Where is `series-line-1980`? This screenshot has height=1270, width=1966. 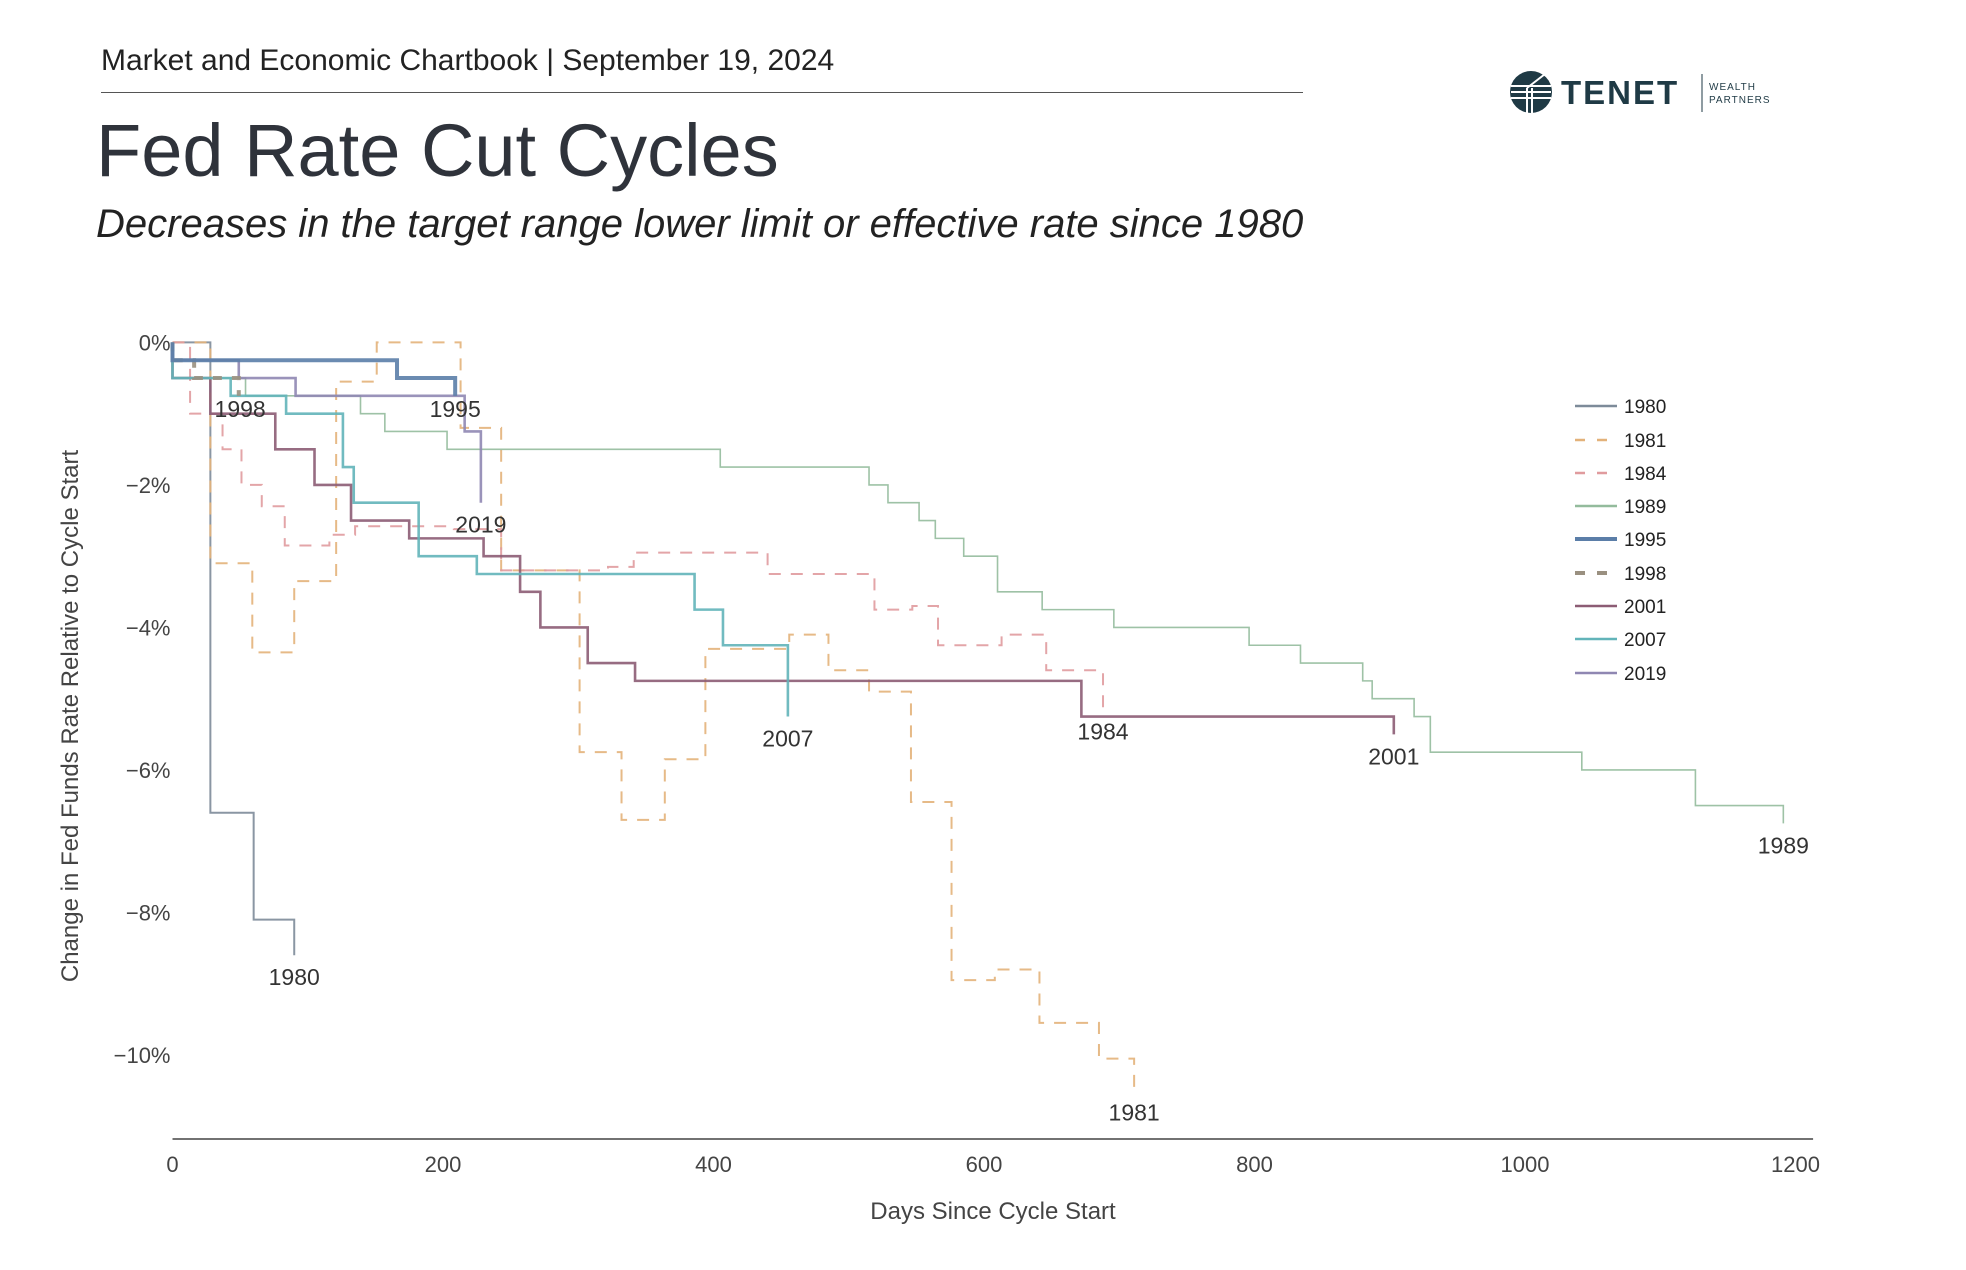 series-line-1980 is located at coordinates (234, 648).